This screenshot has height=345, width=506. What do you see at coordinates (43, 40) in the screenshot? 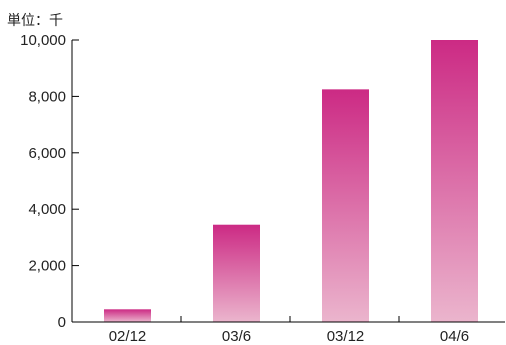
I see `y-tick-label: 10,000` at bounding box center [43, 40].